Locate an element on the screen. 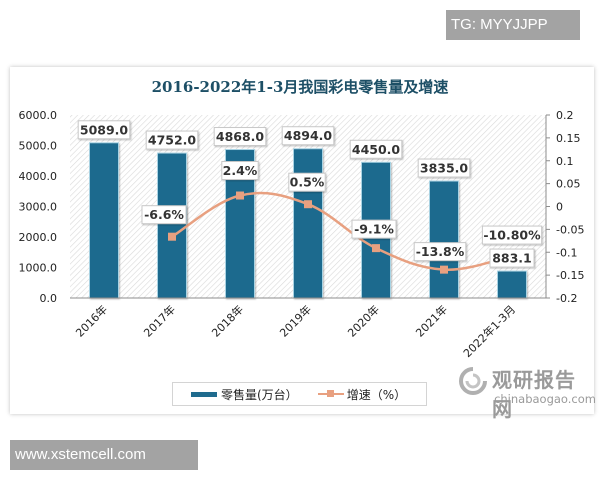 The width and height of the screenshot is (600, 480). legend-label-retail-volume: 零售量(万台） is located at coordinates (259, 394).